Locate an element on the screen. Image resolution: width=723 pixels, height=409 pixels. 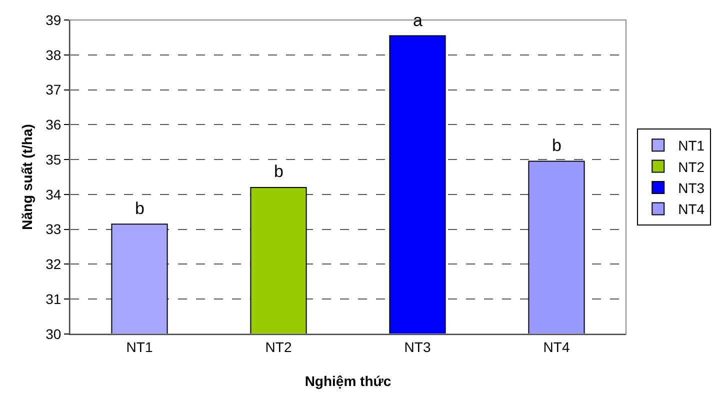
y-axis-title: Năng suất (t/ha) is located at coordinates (27, 177).